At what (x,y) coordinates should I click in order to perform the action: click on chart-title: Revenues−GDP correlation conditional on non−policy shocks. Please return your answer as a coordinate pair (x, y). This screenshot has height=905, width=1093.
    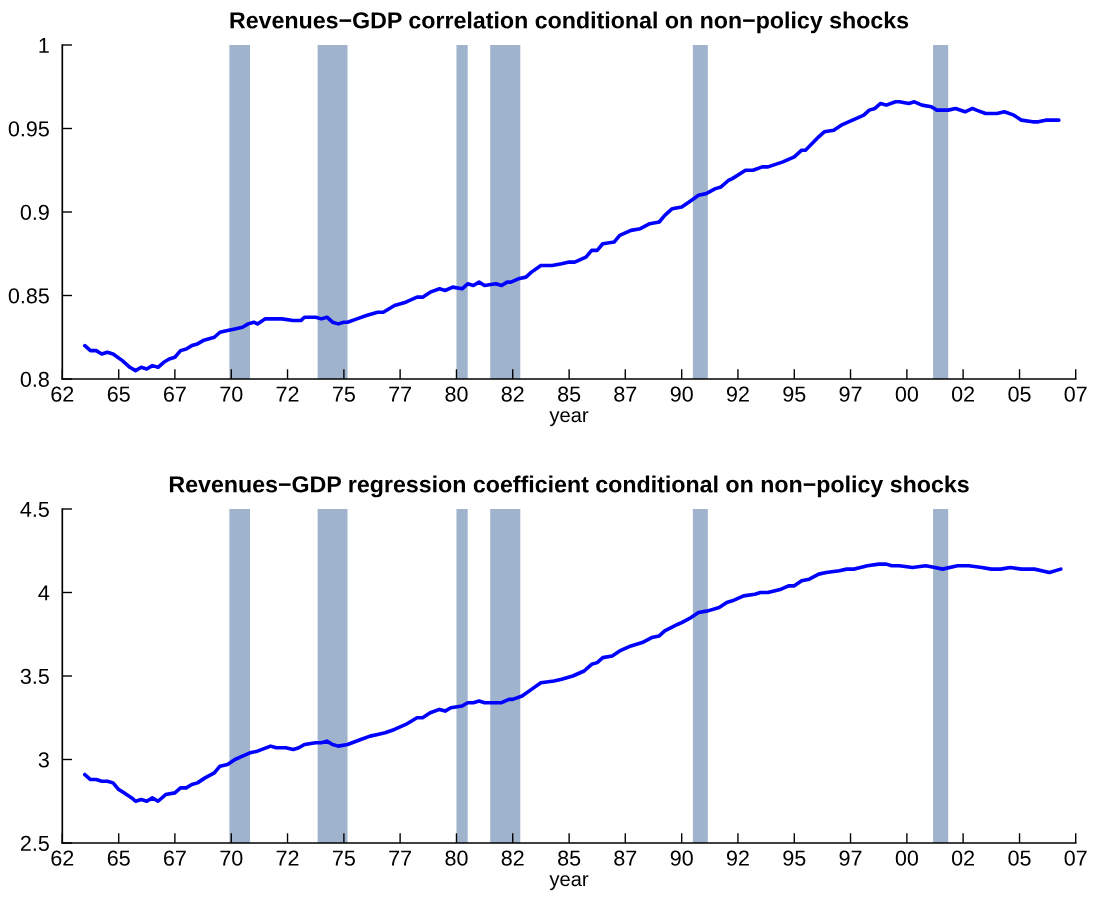
    Looking at the image, I should click on (569, 22).